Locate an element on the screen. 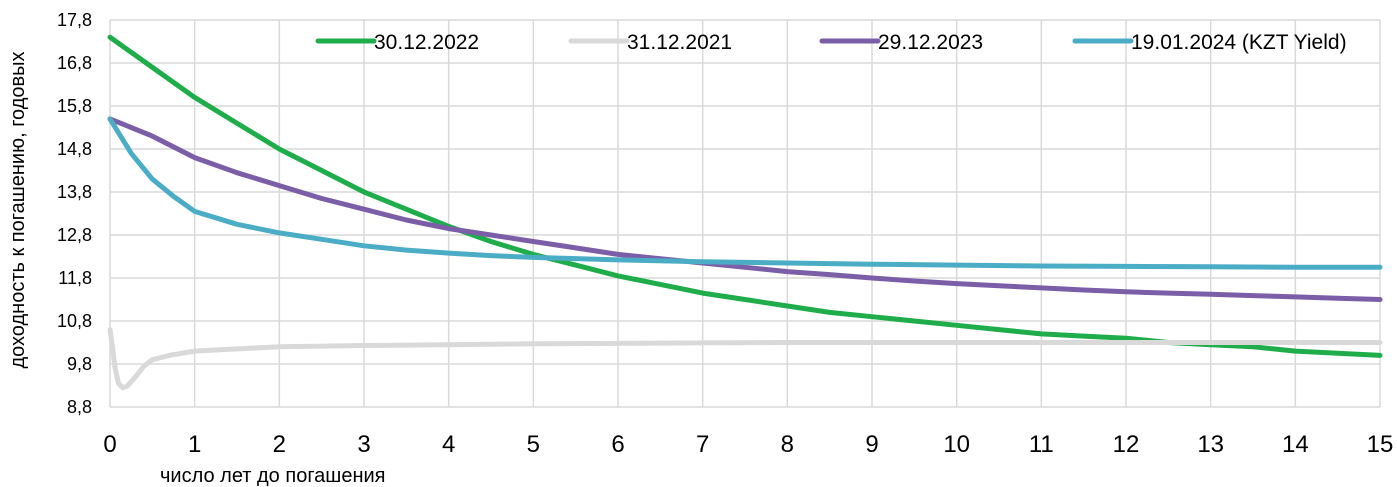 This screenshot has width=1397, height=487. x-tick-label: 10 is located at coordinates (956, 444).